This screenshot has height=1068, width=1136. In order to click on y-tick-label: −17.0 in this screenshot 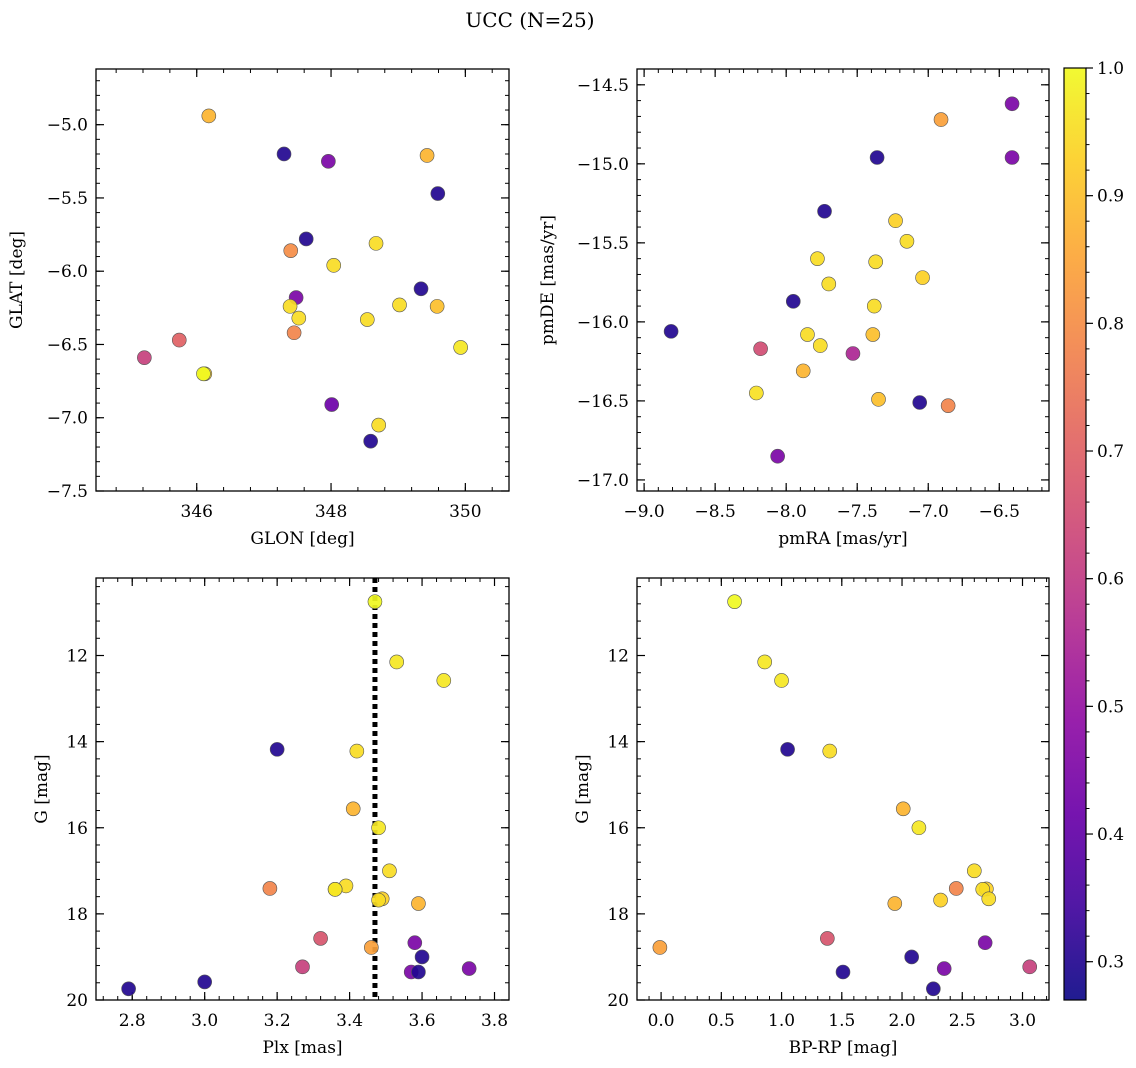, I will do `click(603, 481)`.